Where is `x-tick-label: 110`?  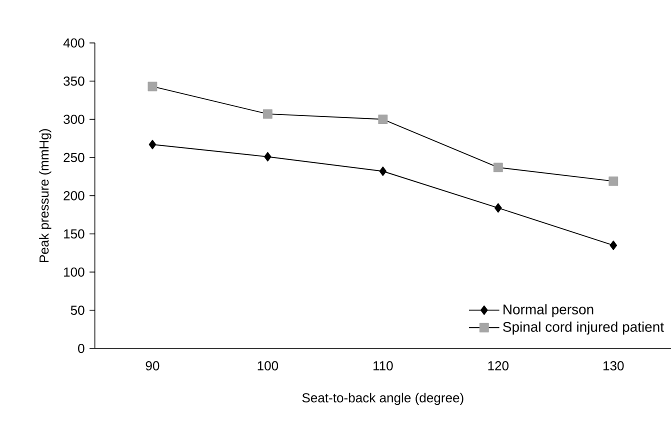
x-tick-label: 110 is located at coordinates (383, 365).